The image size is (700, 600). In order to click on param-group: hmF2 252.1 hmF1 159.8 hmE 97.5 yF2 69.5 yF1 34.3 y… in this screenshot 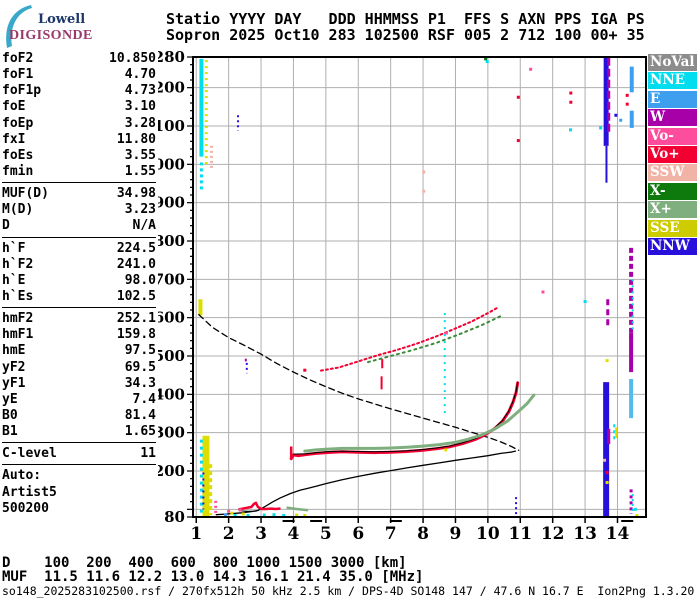, I will do `click(79, 377)`.